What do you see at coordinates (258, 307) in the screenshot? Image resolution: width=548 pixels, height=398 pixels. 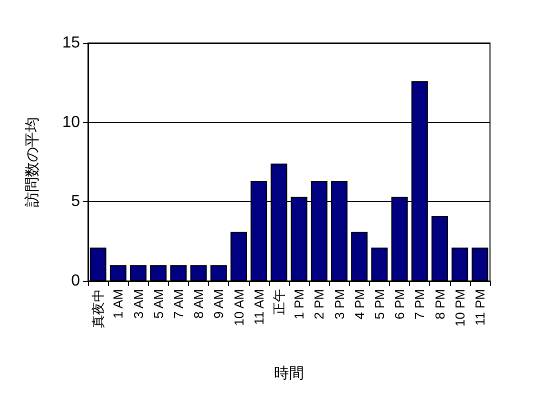 I see `x-tick-label: 11 AM` at bounding box center [258, 307].